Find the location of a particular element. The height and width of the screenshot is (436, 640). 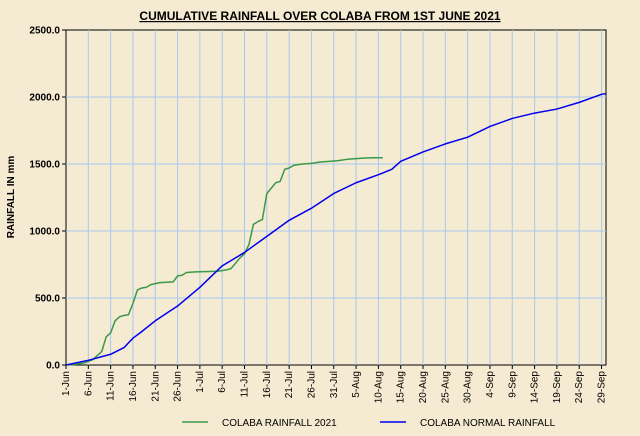

x-tick-label: 11-Jun is located at coordinates (111, 386).